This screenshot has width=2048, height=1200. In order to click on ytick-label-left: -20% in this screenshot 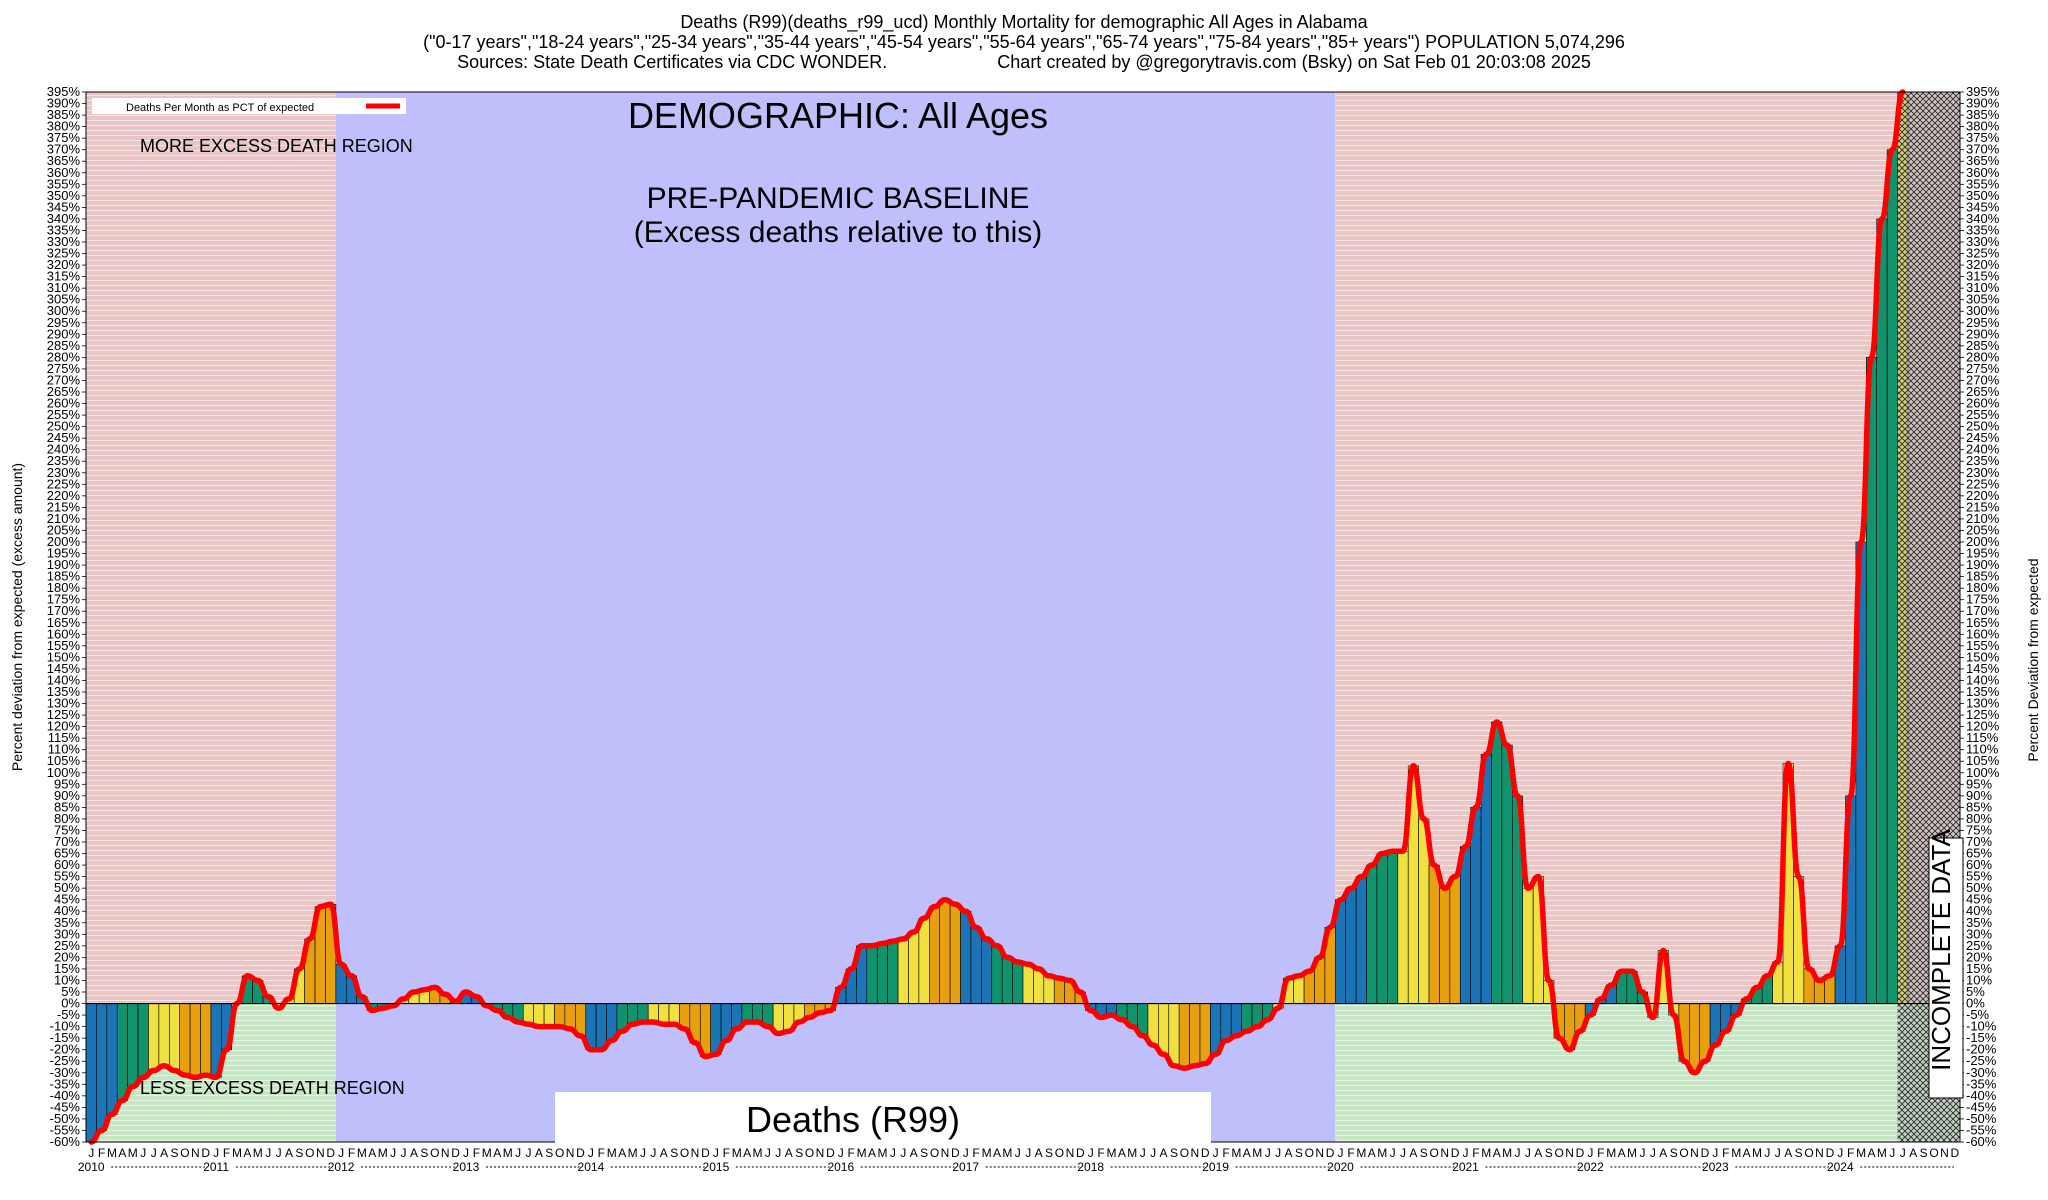, I will do `click(65, 1049)`.